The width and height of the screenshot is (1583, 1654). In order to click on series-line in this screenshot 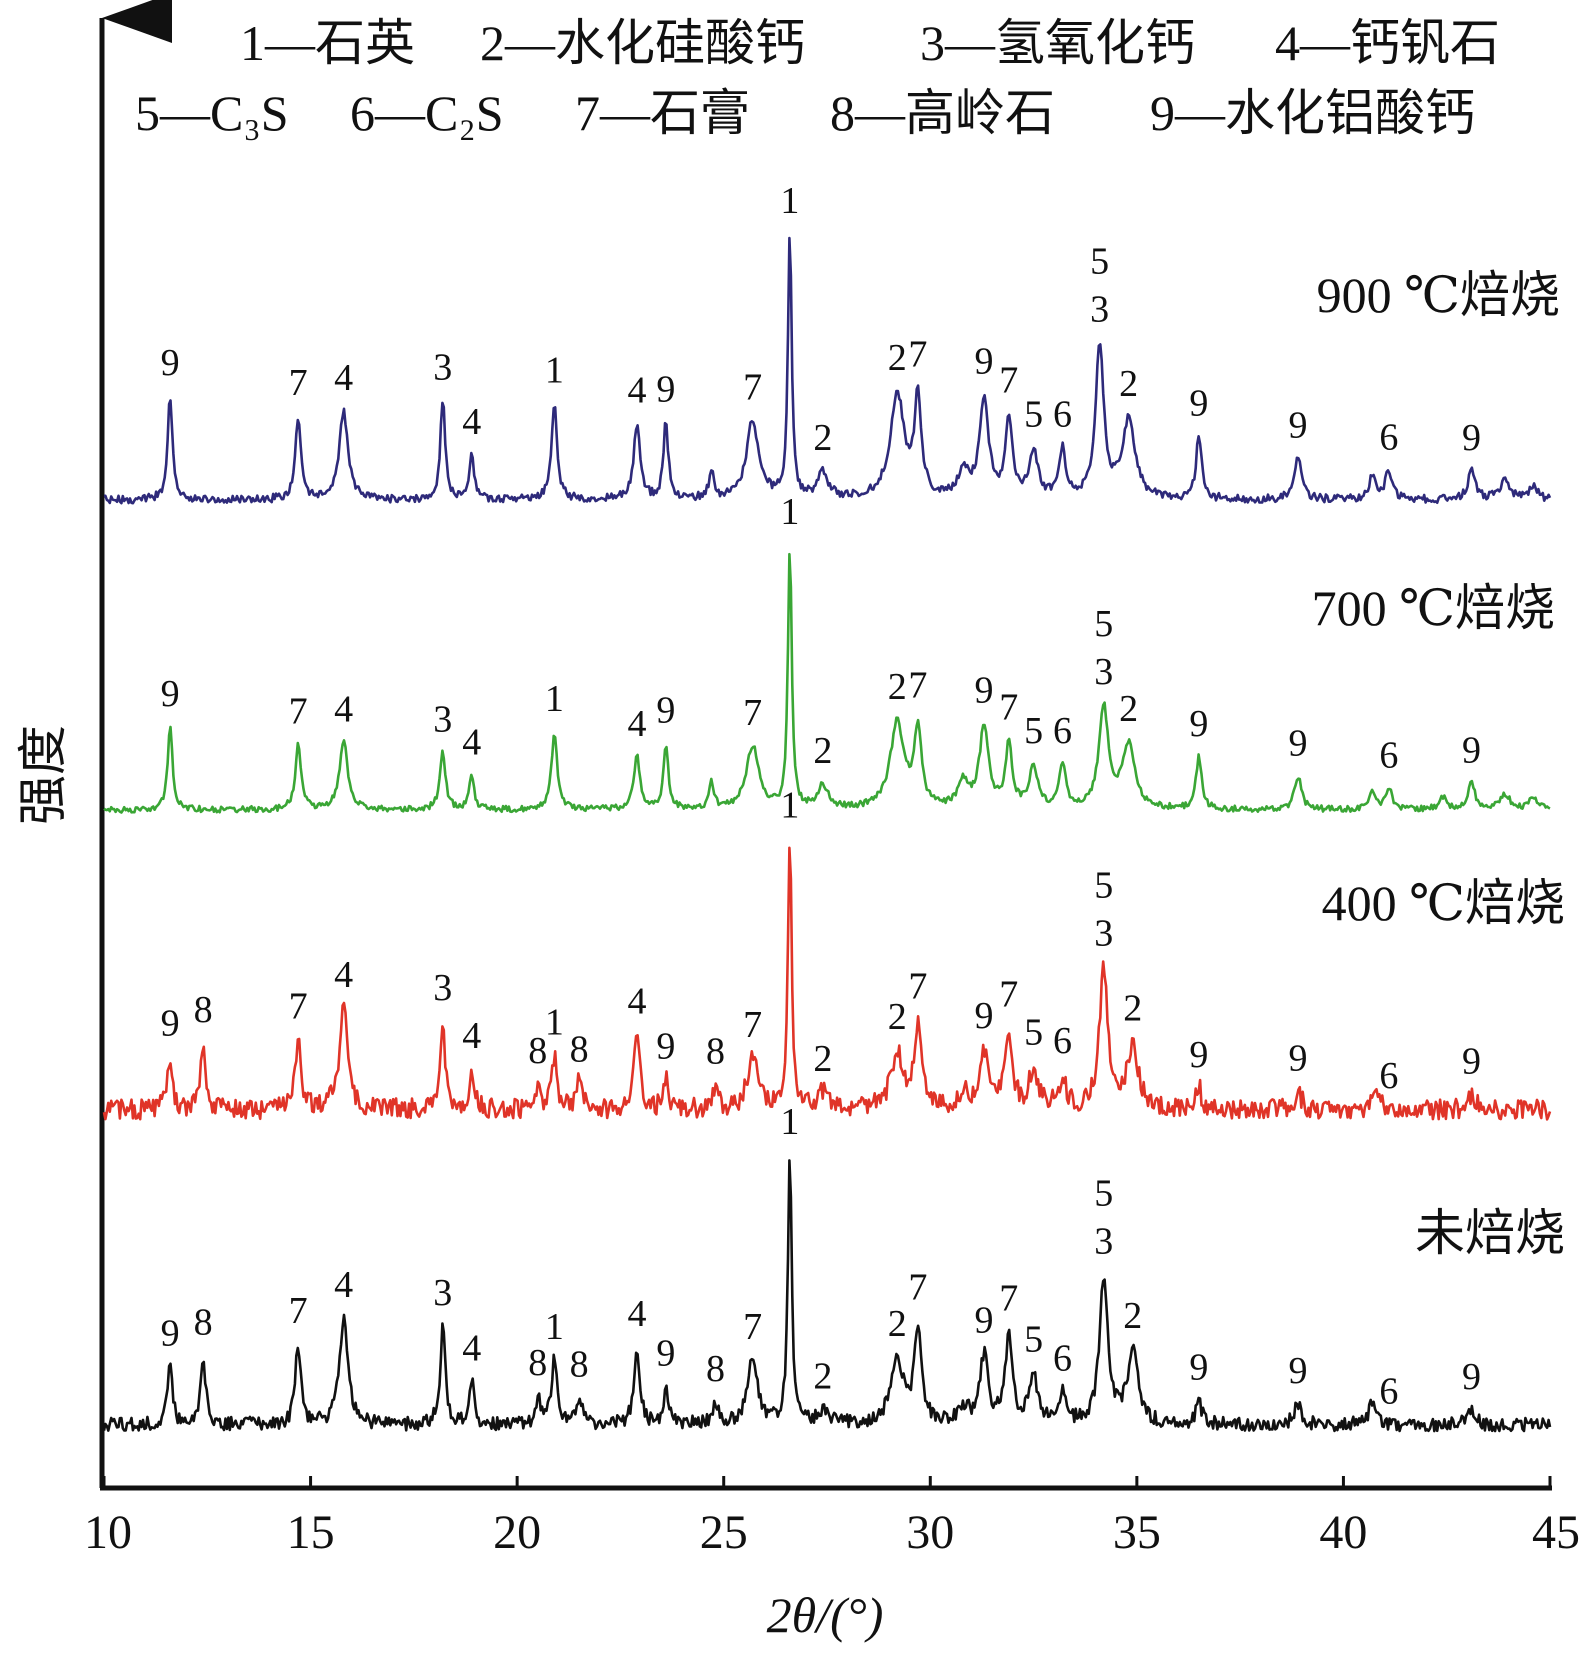, I will do `click(827, 683)`.